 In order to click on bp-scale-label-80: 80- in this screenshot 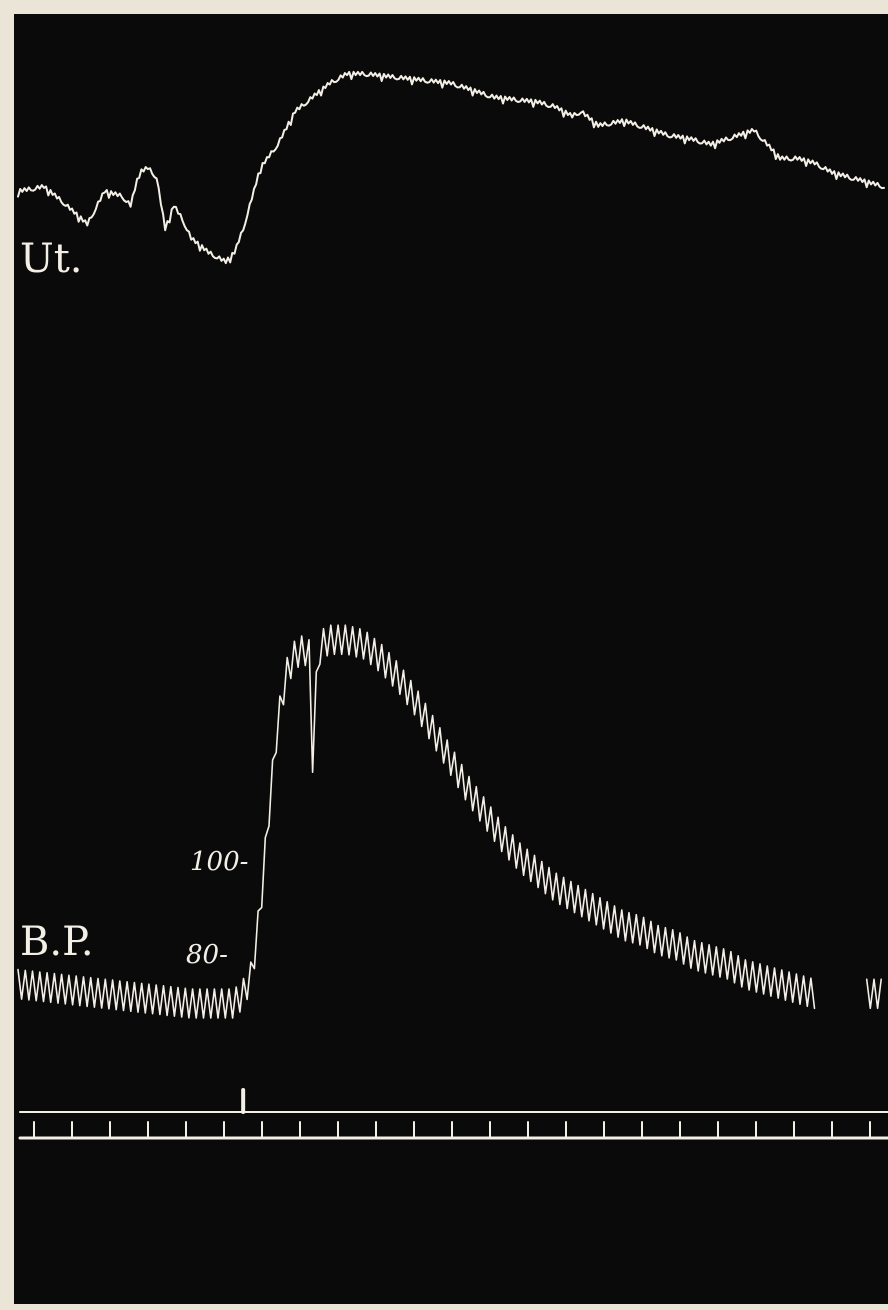, I will do `click(207, 955)`.